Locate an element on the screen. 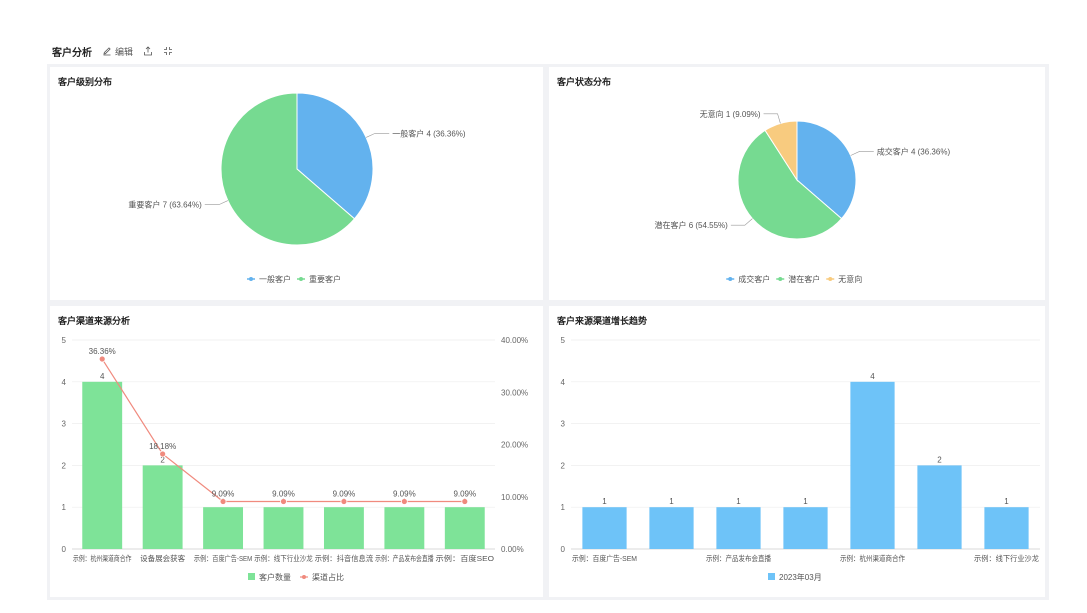 Image resolution: width=1087 pixels, height=613 pixels. share-button is located at coordinates (148, 51).